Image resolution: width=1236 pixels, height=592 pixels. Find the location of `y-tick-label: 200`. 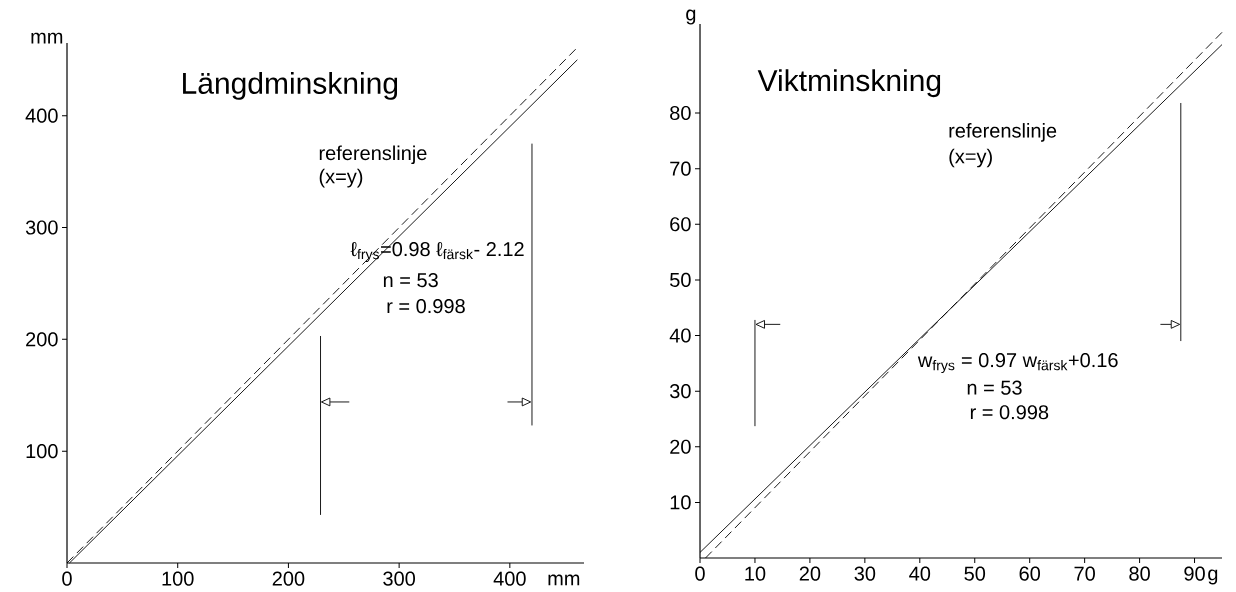

y-tick-label: 200 is located at coordinates (42, 339).